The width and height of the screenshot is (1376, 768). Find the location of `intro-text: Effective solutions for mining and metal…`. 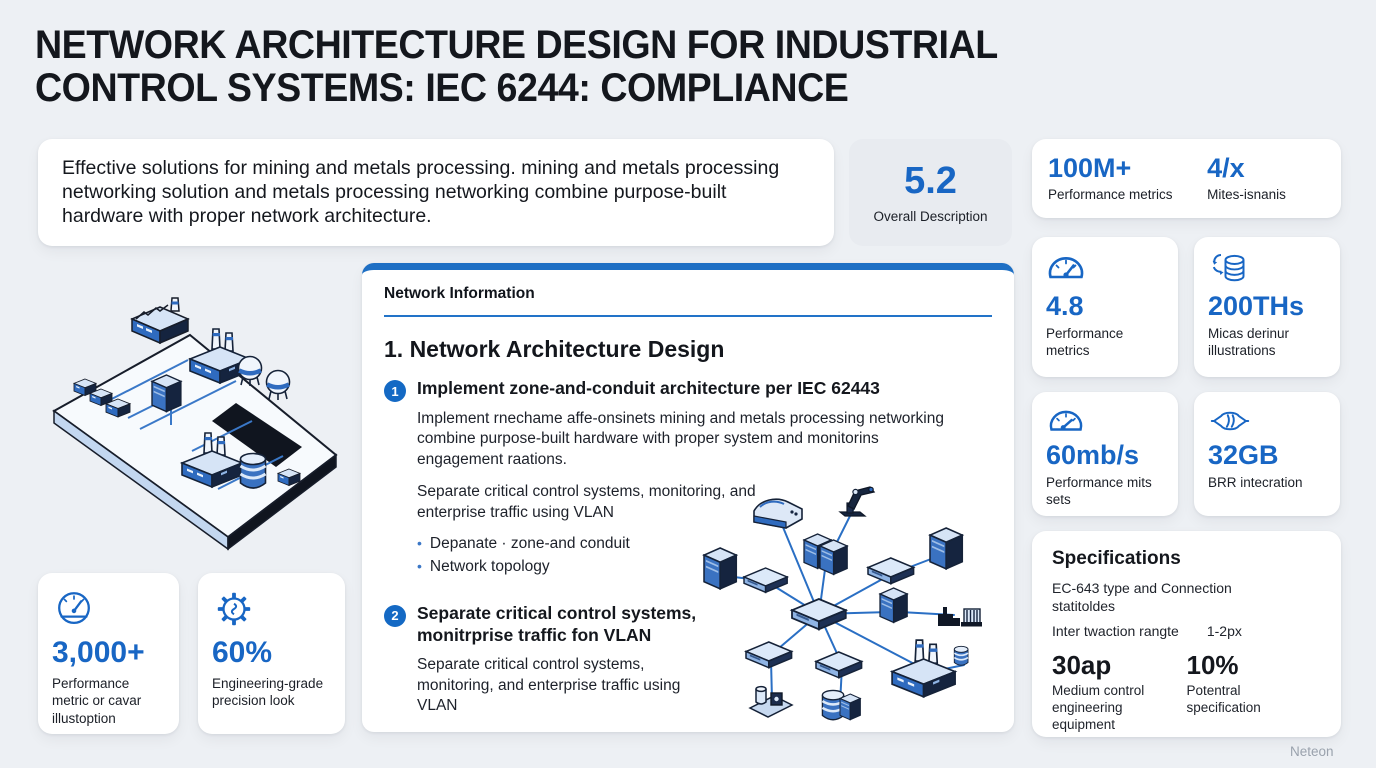

intro-text: Effective solutions for mining and metal… is located at coordinates (421, 192).